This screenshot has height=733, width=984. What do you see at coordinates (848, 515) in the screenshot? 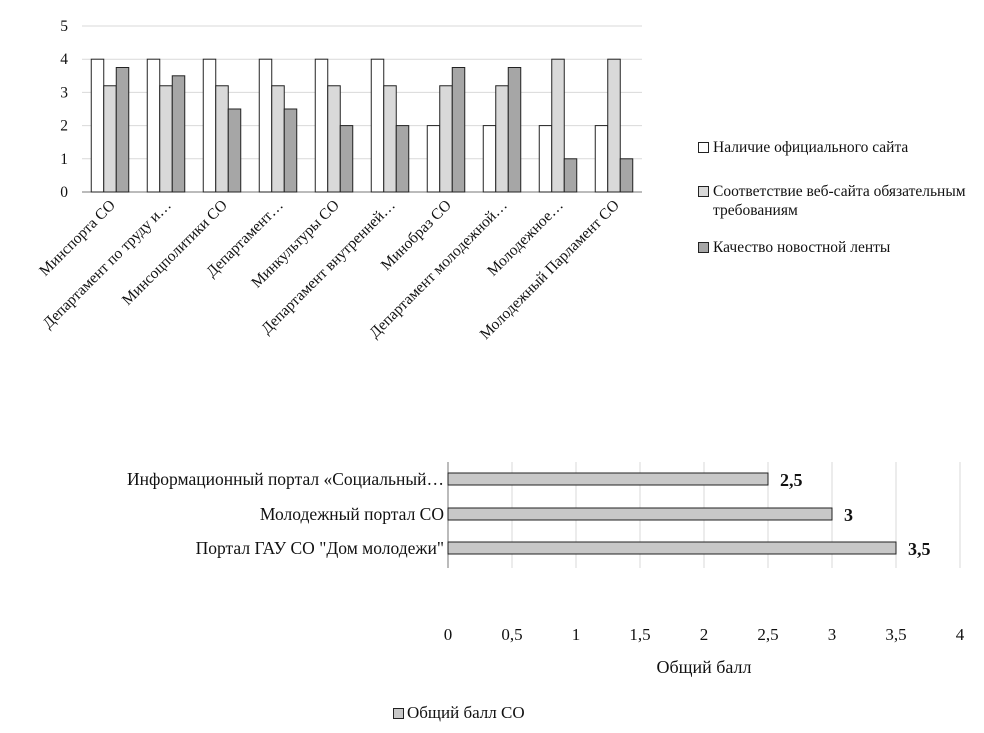
I see `data-label: 3` at bounding box center [848, 515].